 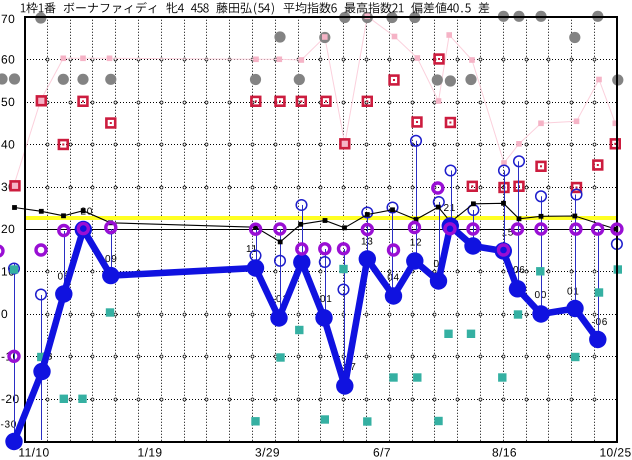 What do you see at coordinates (267, 453) in the screenshot?
I see `svg-text: 3/29` at bounding box center [267, 453].